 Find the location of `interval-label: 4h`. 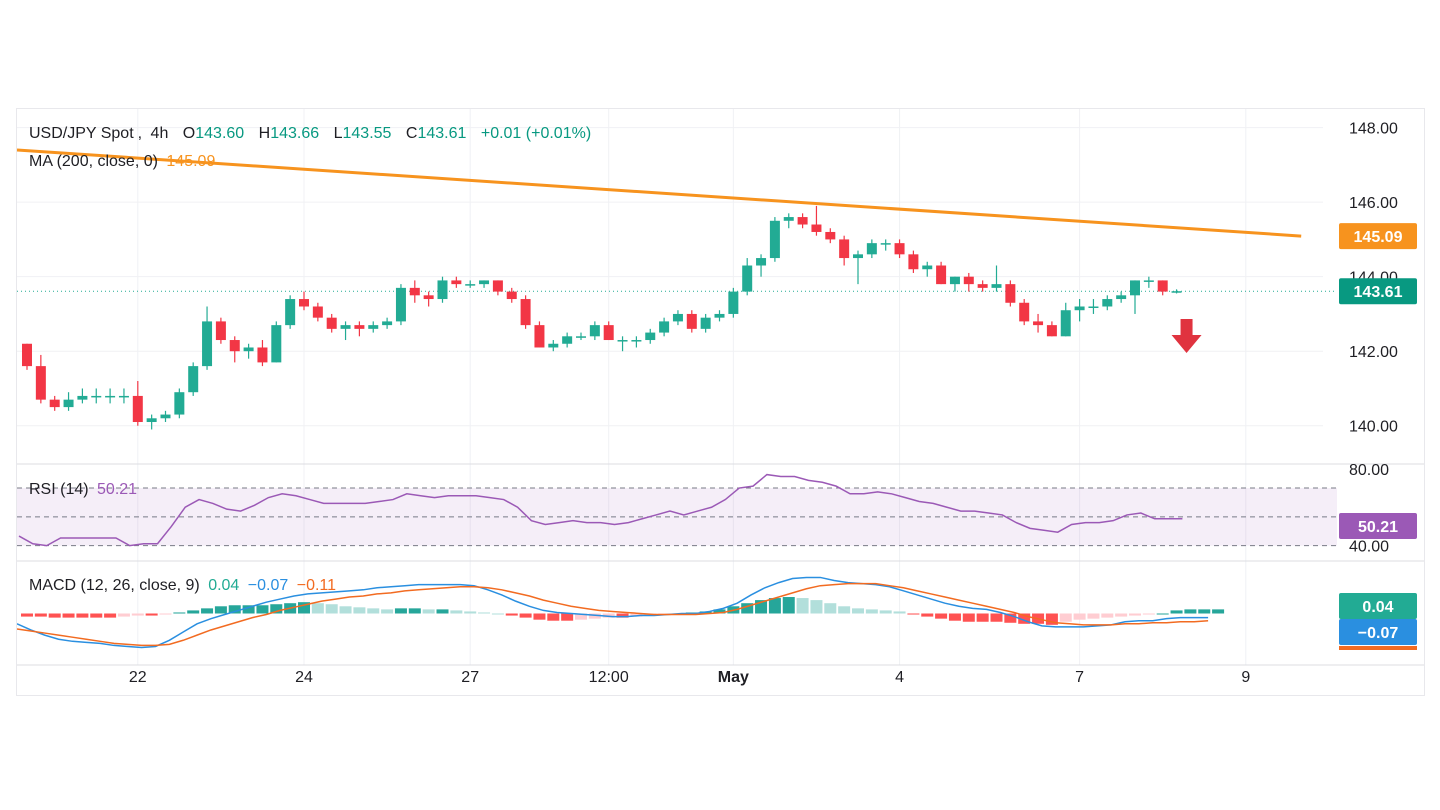

interval-label: 4h is located at coordinates (159, 133).